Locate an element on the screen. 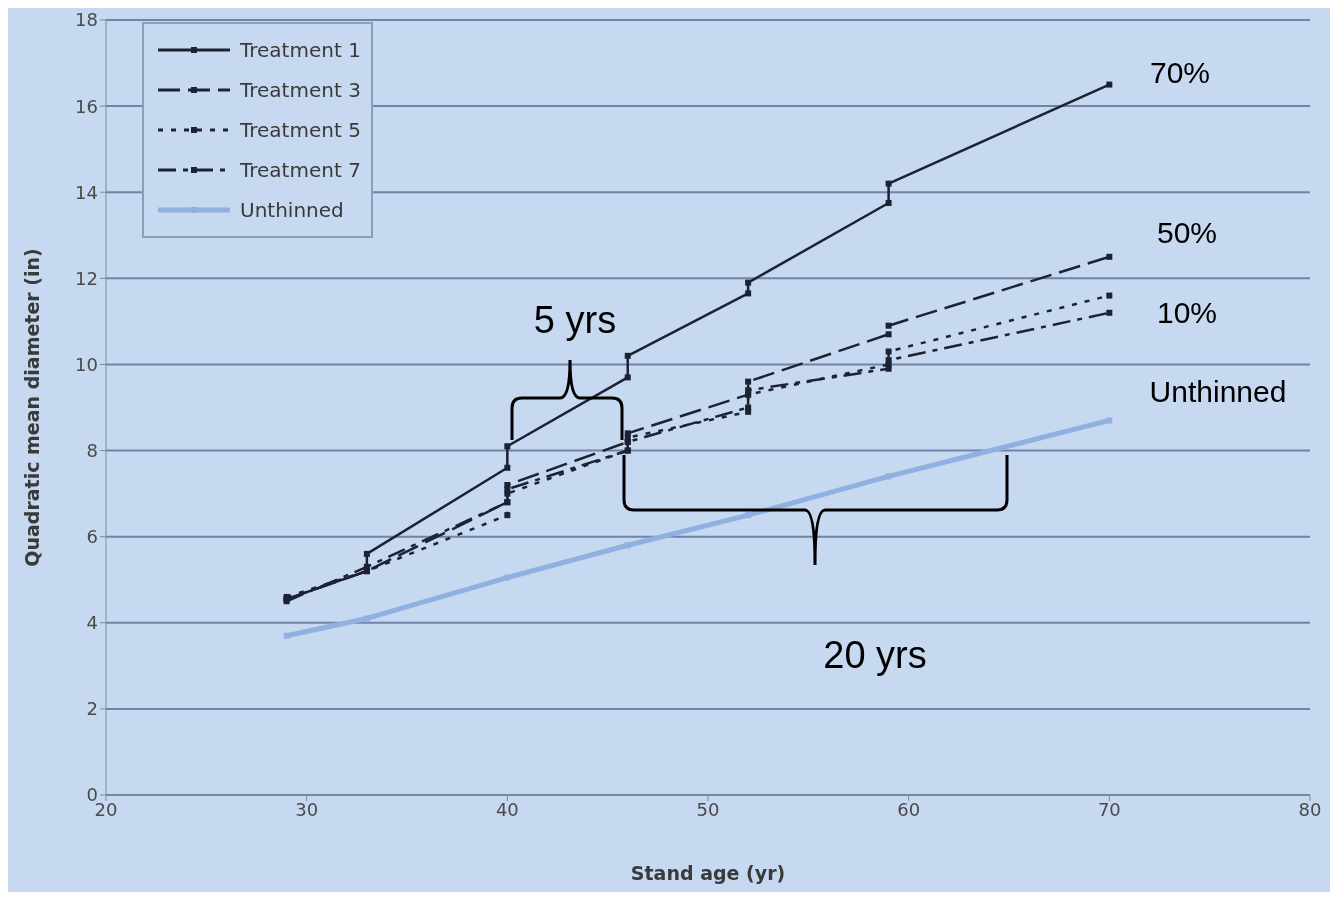  x-tick-label: 40 is located at coordinates (507, 809).